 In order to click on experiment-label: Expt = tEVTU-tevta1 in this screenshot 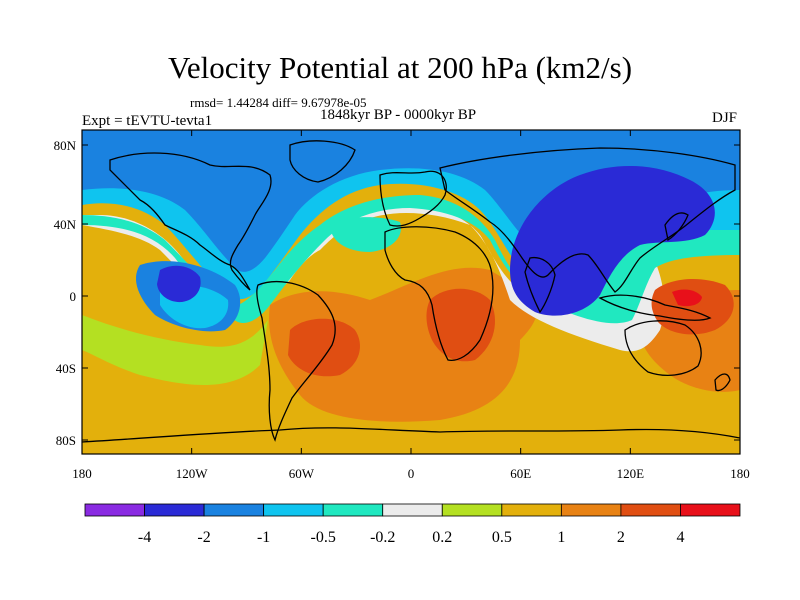, I will do `click(147, 121)`.